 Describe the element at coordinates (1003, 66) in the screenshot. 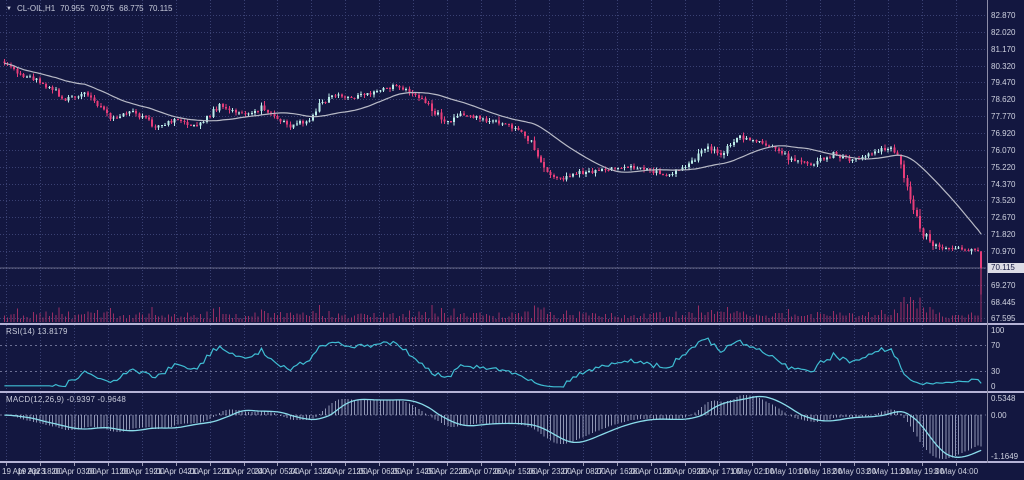

I see `price-tick-label: 80.320` at that location.